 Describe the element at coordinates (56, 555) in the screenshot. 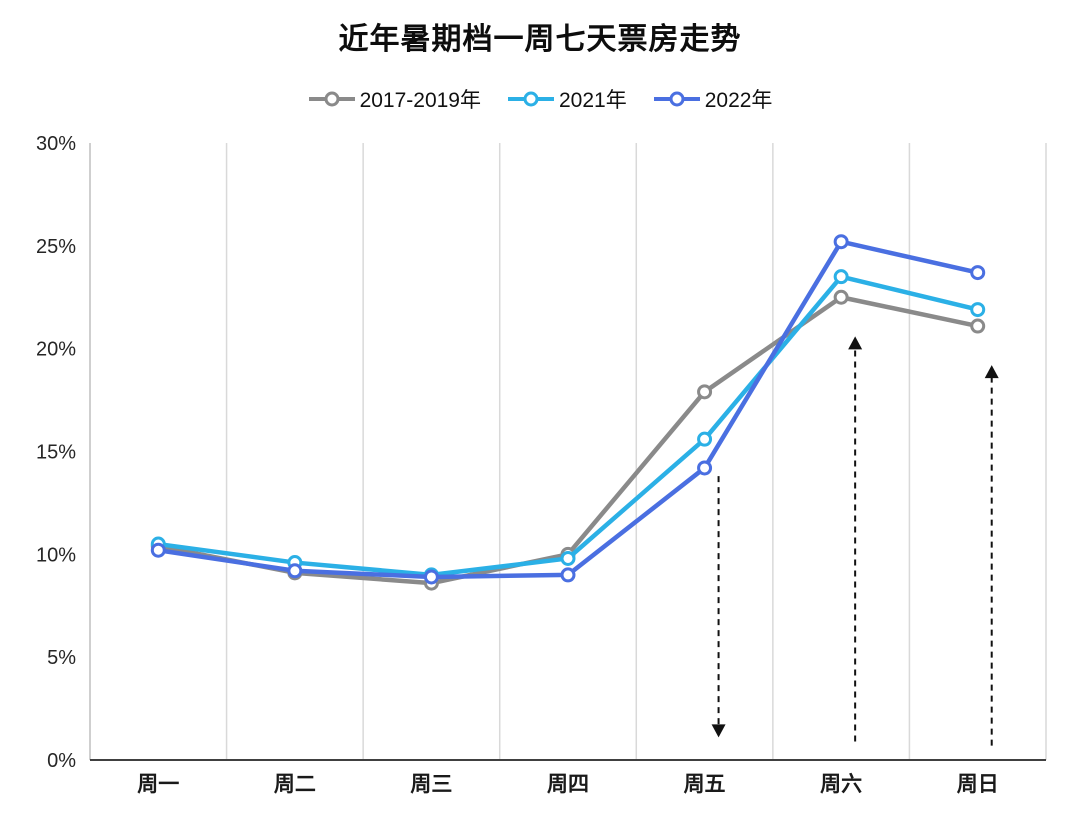

I see `y-tick-label: 10%` at that location.